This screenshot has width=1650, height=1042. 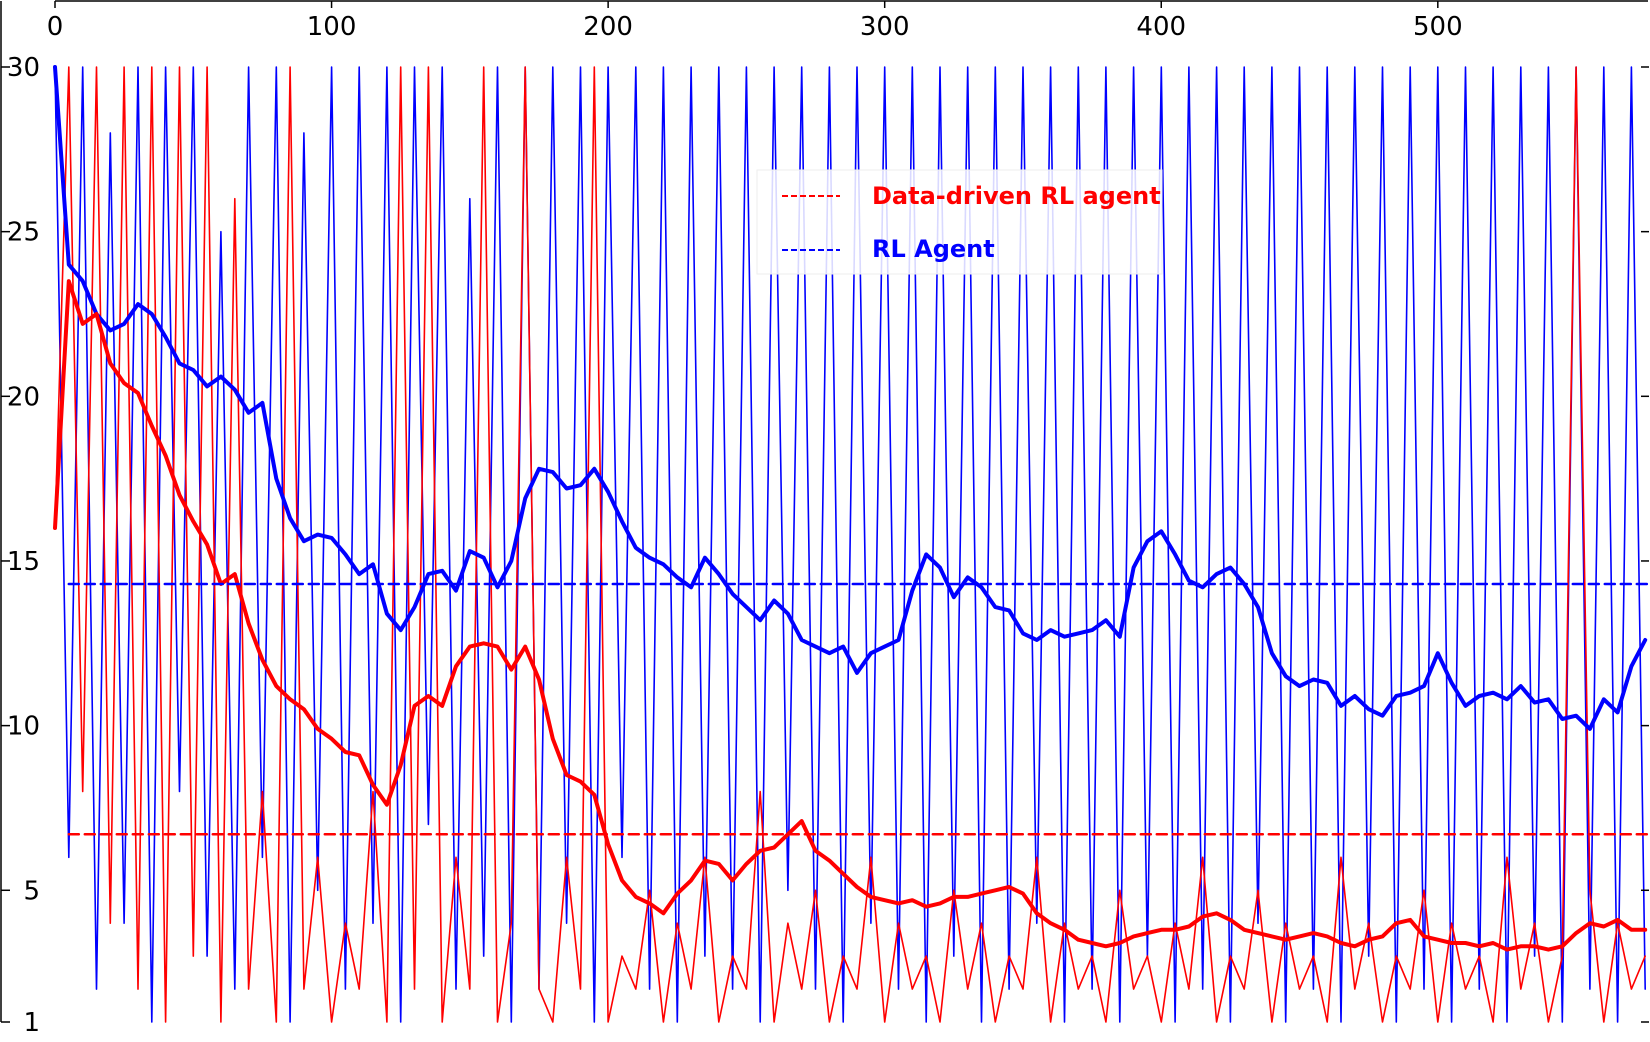 I want to click on x-tick-label: 0, so click(x=55, y=27).